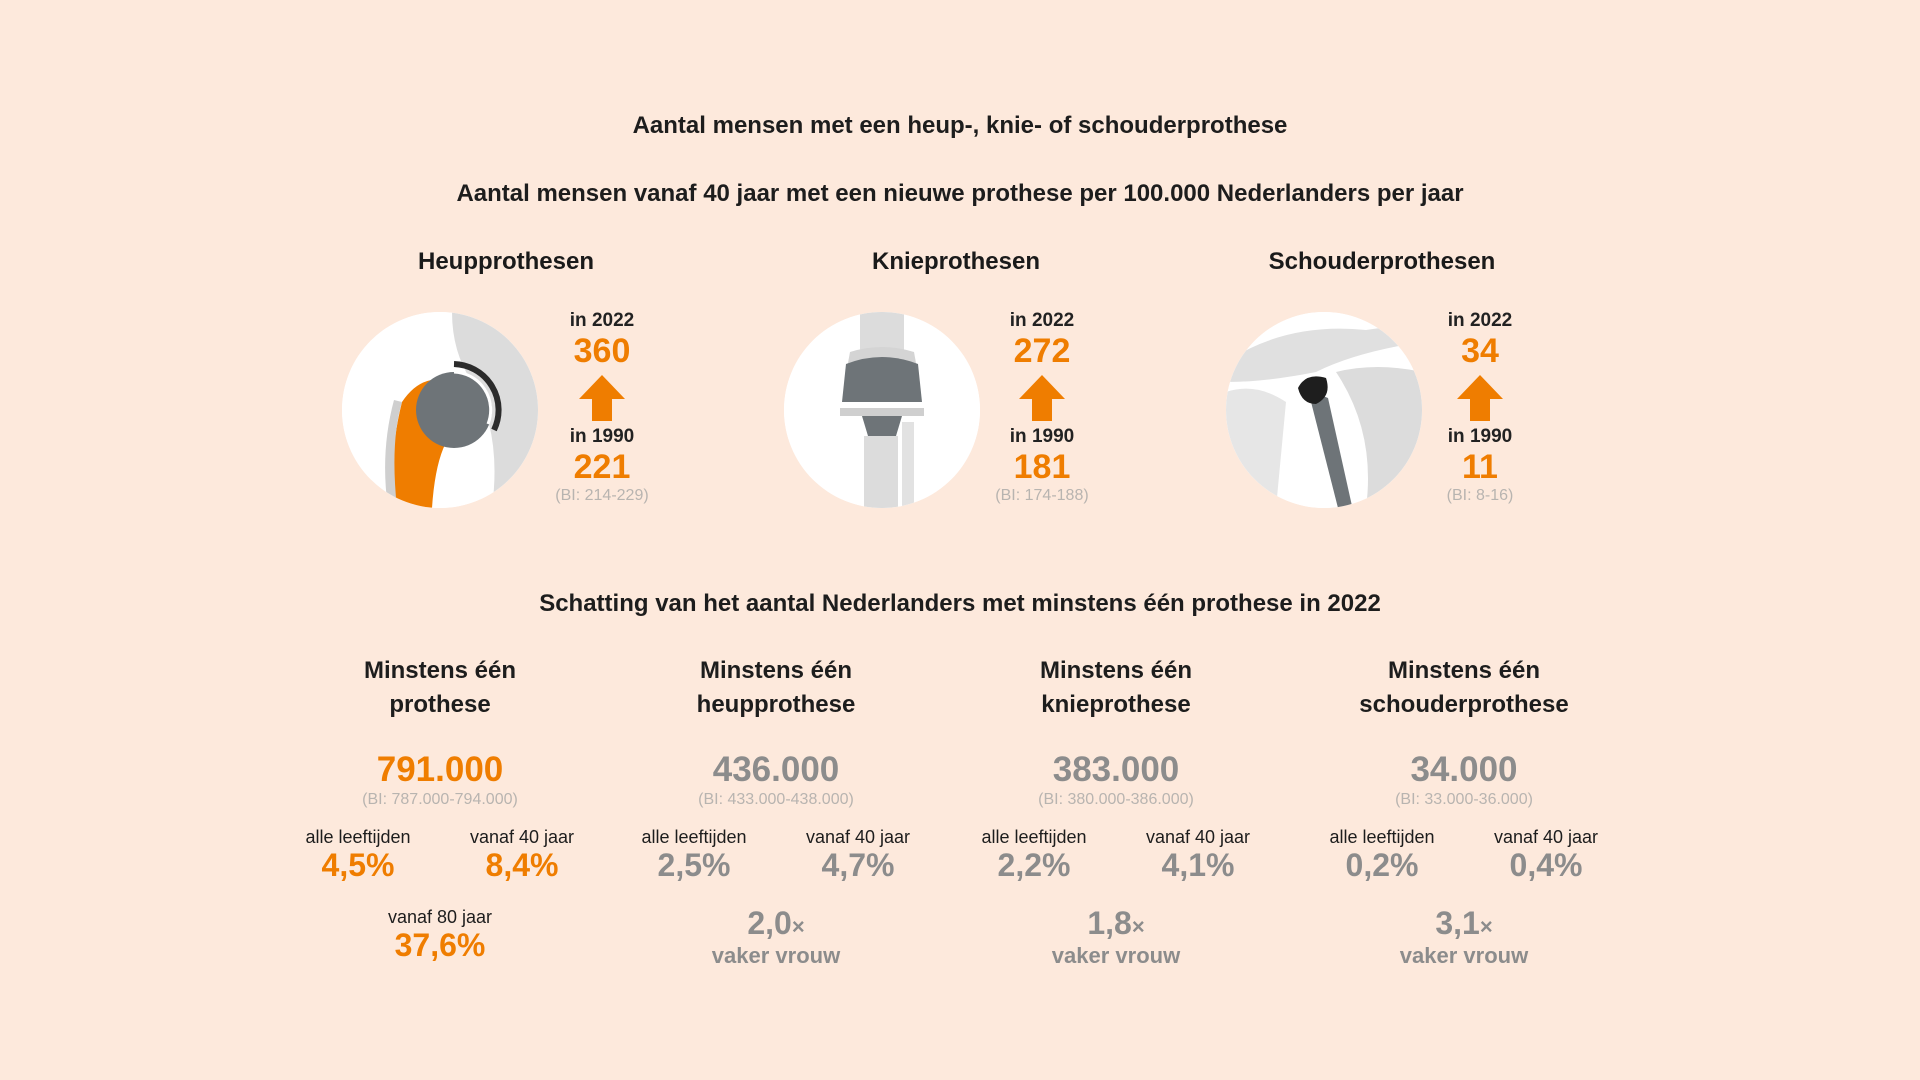  I want to click on stat-knee: in 2022 272 in 1990 181 (BI: 174-188), so click(1042, 408).